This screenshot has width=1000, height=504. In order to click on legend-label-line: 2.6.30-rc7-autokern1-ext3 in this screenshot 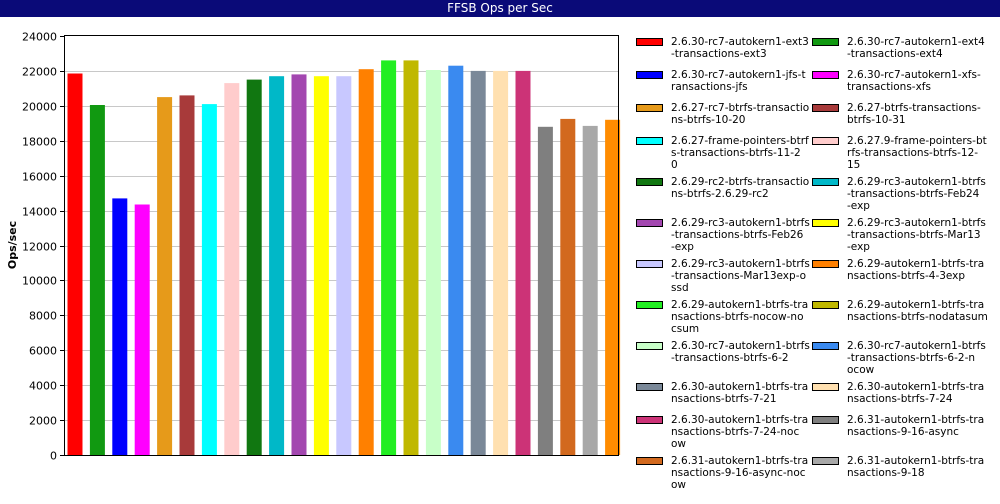, I will do `click(740, 42)`.